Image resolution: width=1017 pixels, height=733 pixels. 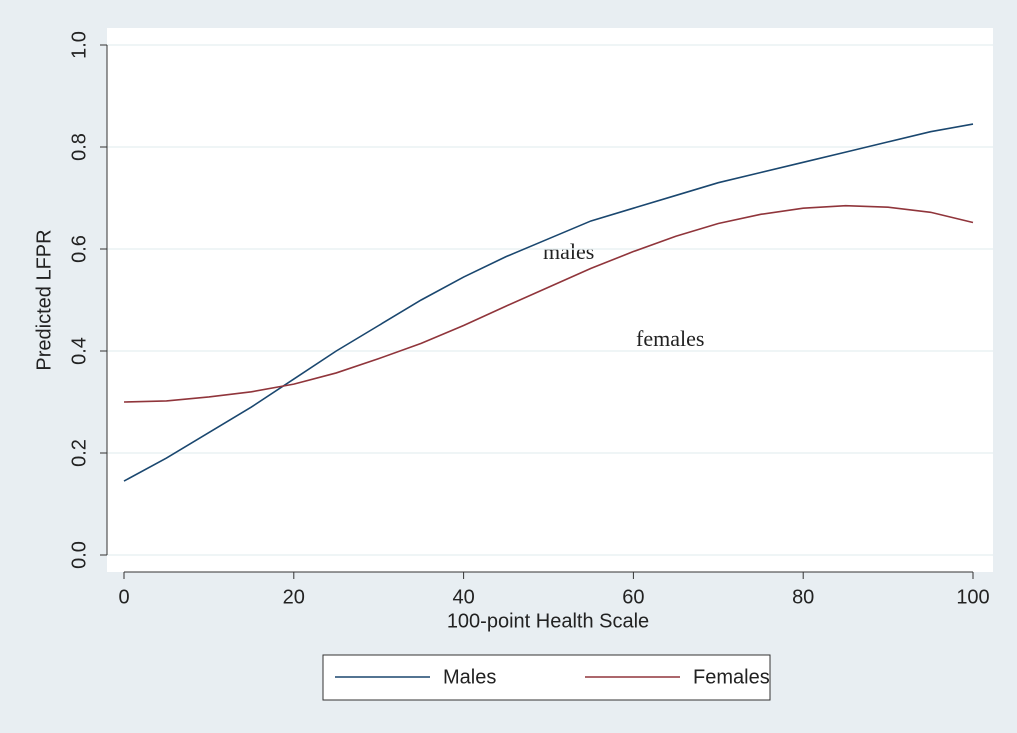 I want to click on y-tick-label: 1.0, so click(x=79, y=45).